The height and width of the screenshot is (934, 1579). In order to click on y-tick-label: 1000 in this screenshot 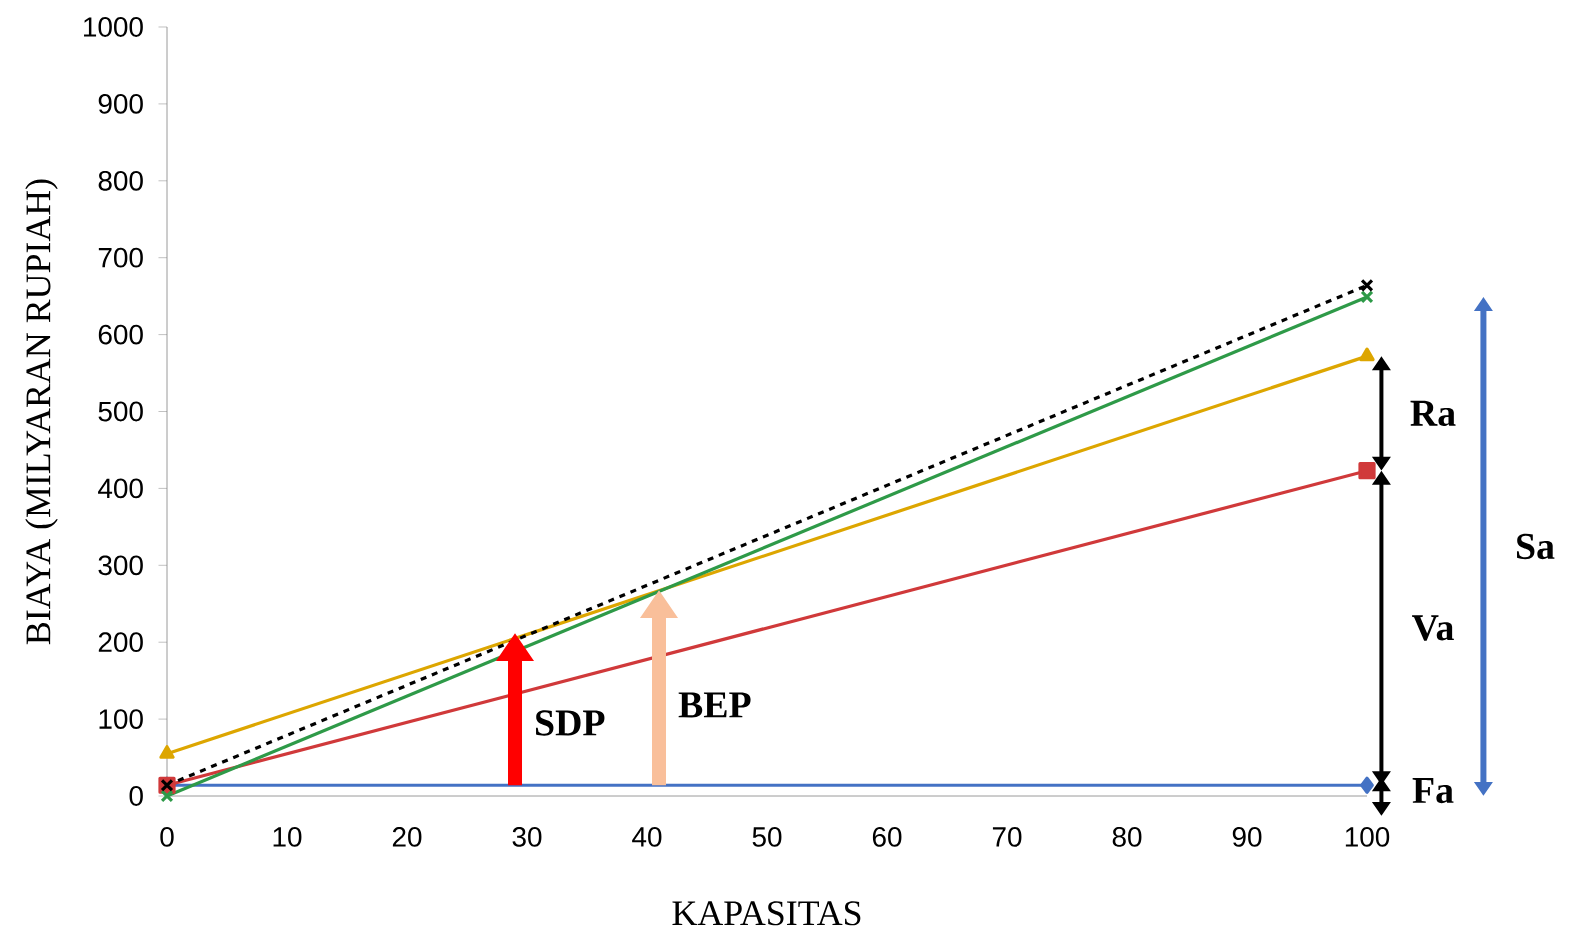, I will do `click(113, 27)`.